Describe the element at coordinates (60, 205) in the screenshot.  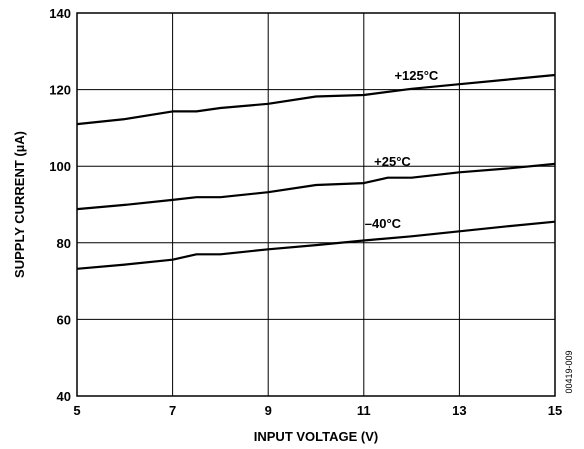
I see `y-tick-labels: 40 60 80 100 120 140` at that location.